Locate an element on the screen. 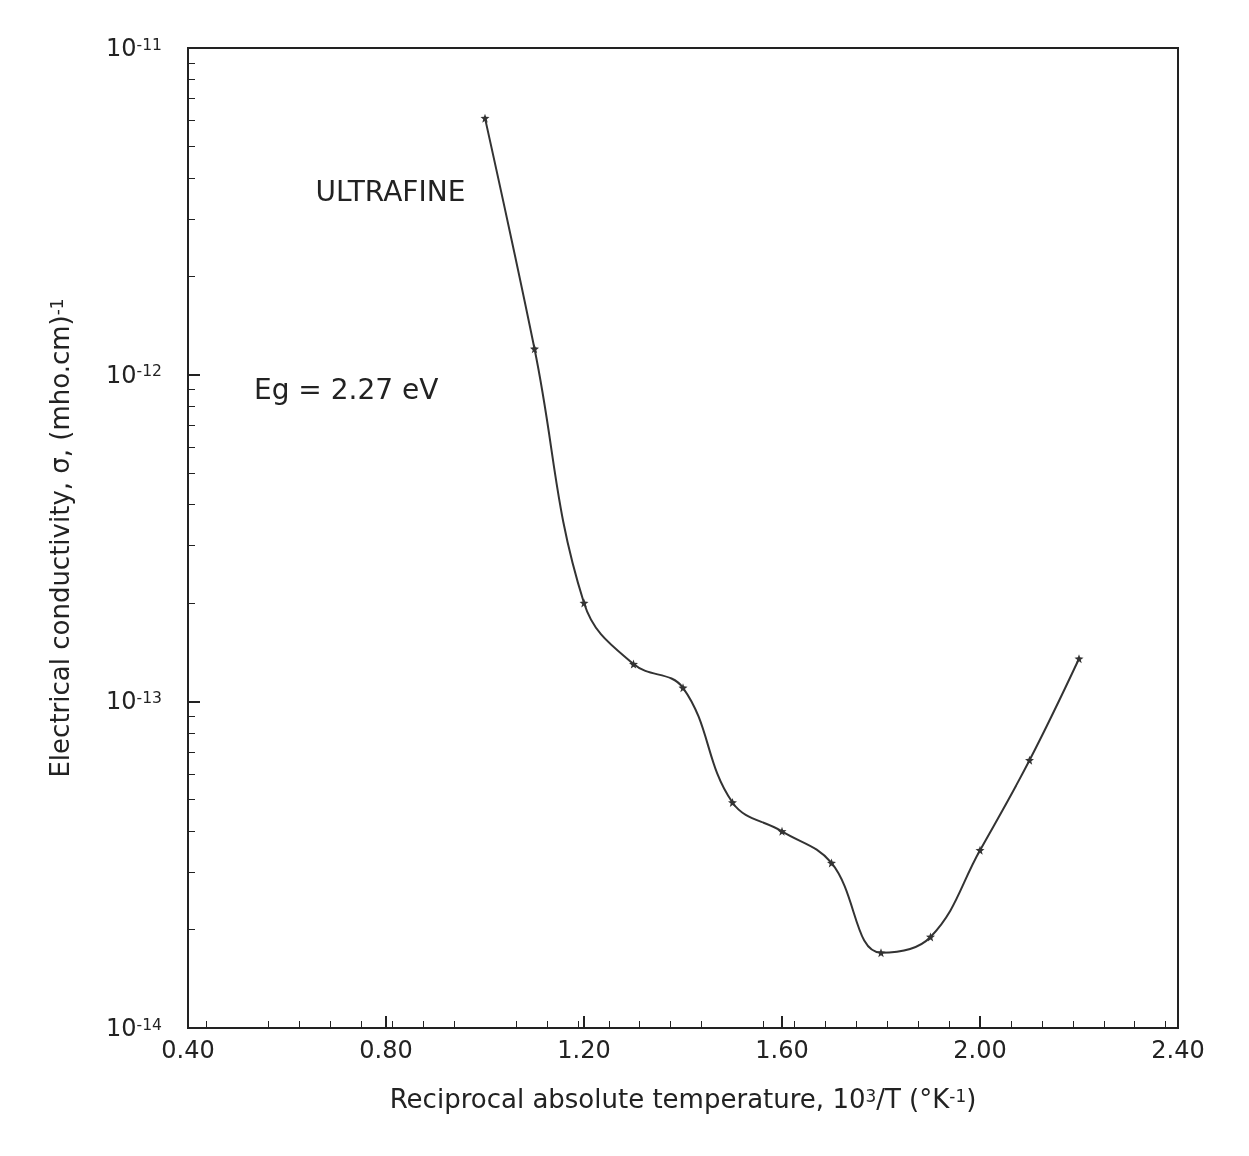 The width and height of the screenshot is (1249, 1156). x-tick-label: 1.60 is located at coordinates (782, 1050).